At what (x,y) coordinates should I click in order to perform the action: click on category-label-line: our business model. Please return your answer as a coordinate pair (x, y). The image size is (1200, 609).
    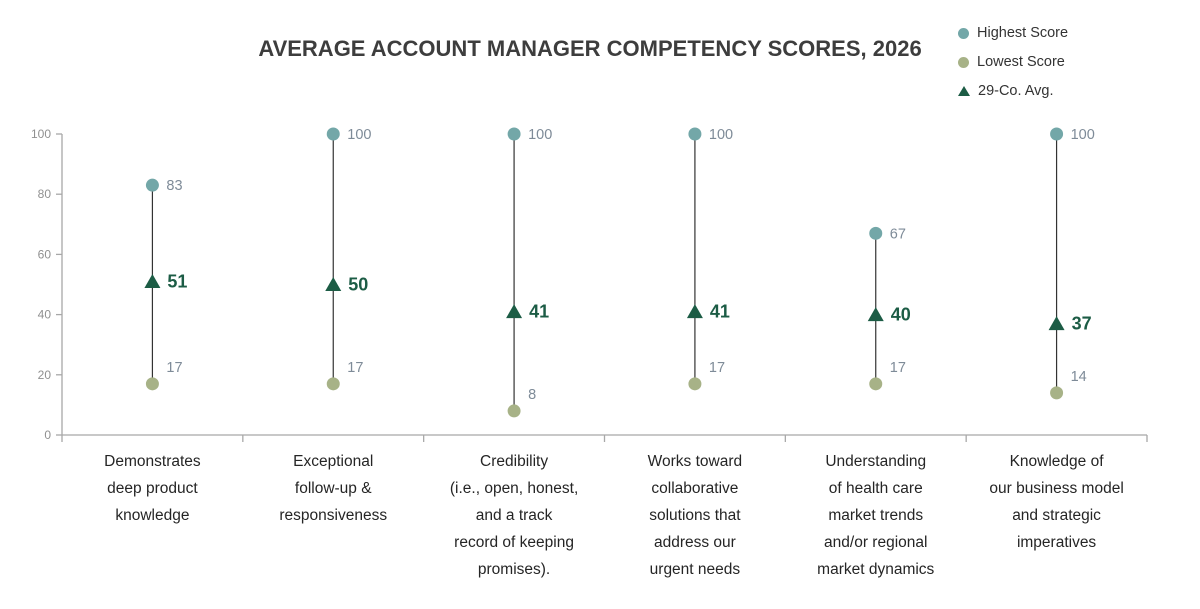
    Looking at the image, I should click on (1056, 488).